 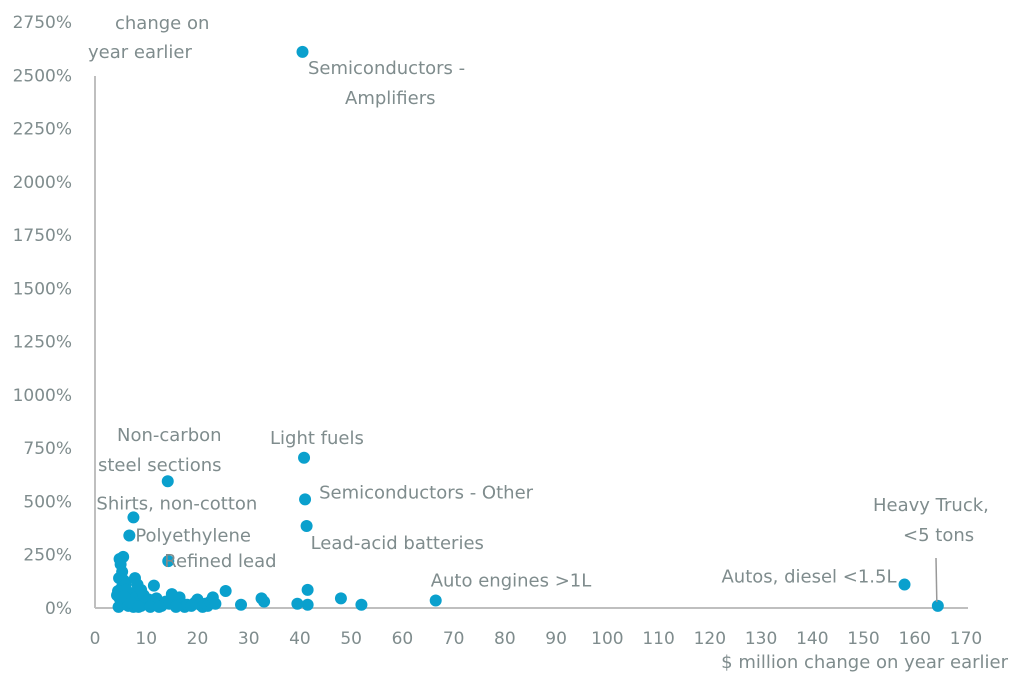 What do you see at coordinates (426, 492) in the screenshot?
I see `point-label: Semiconductors - Other` at bounding box center [426, 492].